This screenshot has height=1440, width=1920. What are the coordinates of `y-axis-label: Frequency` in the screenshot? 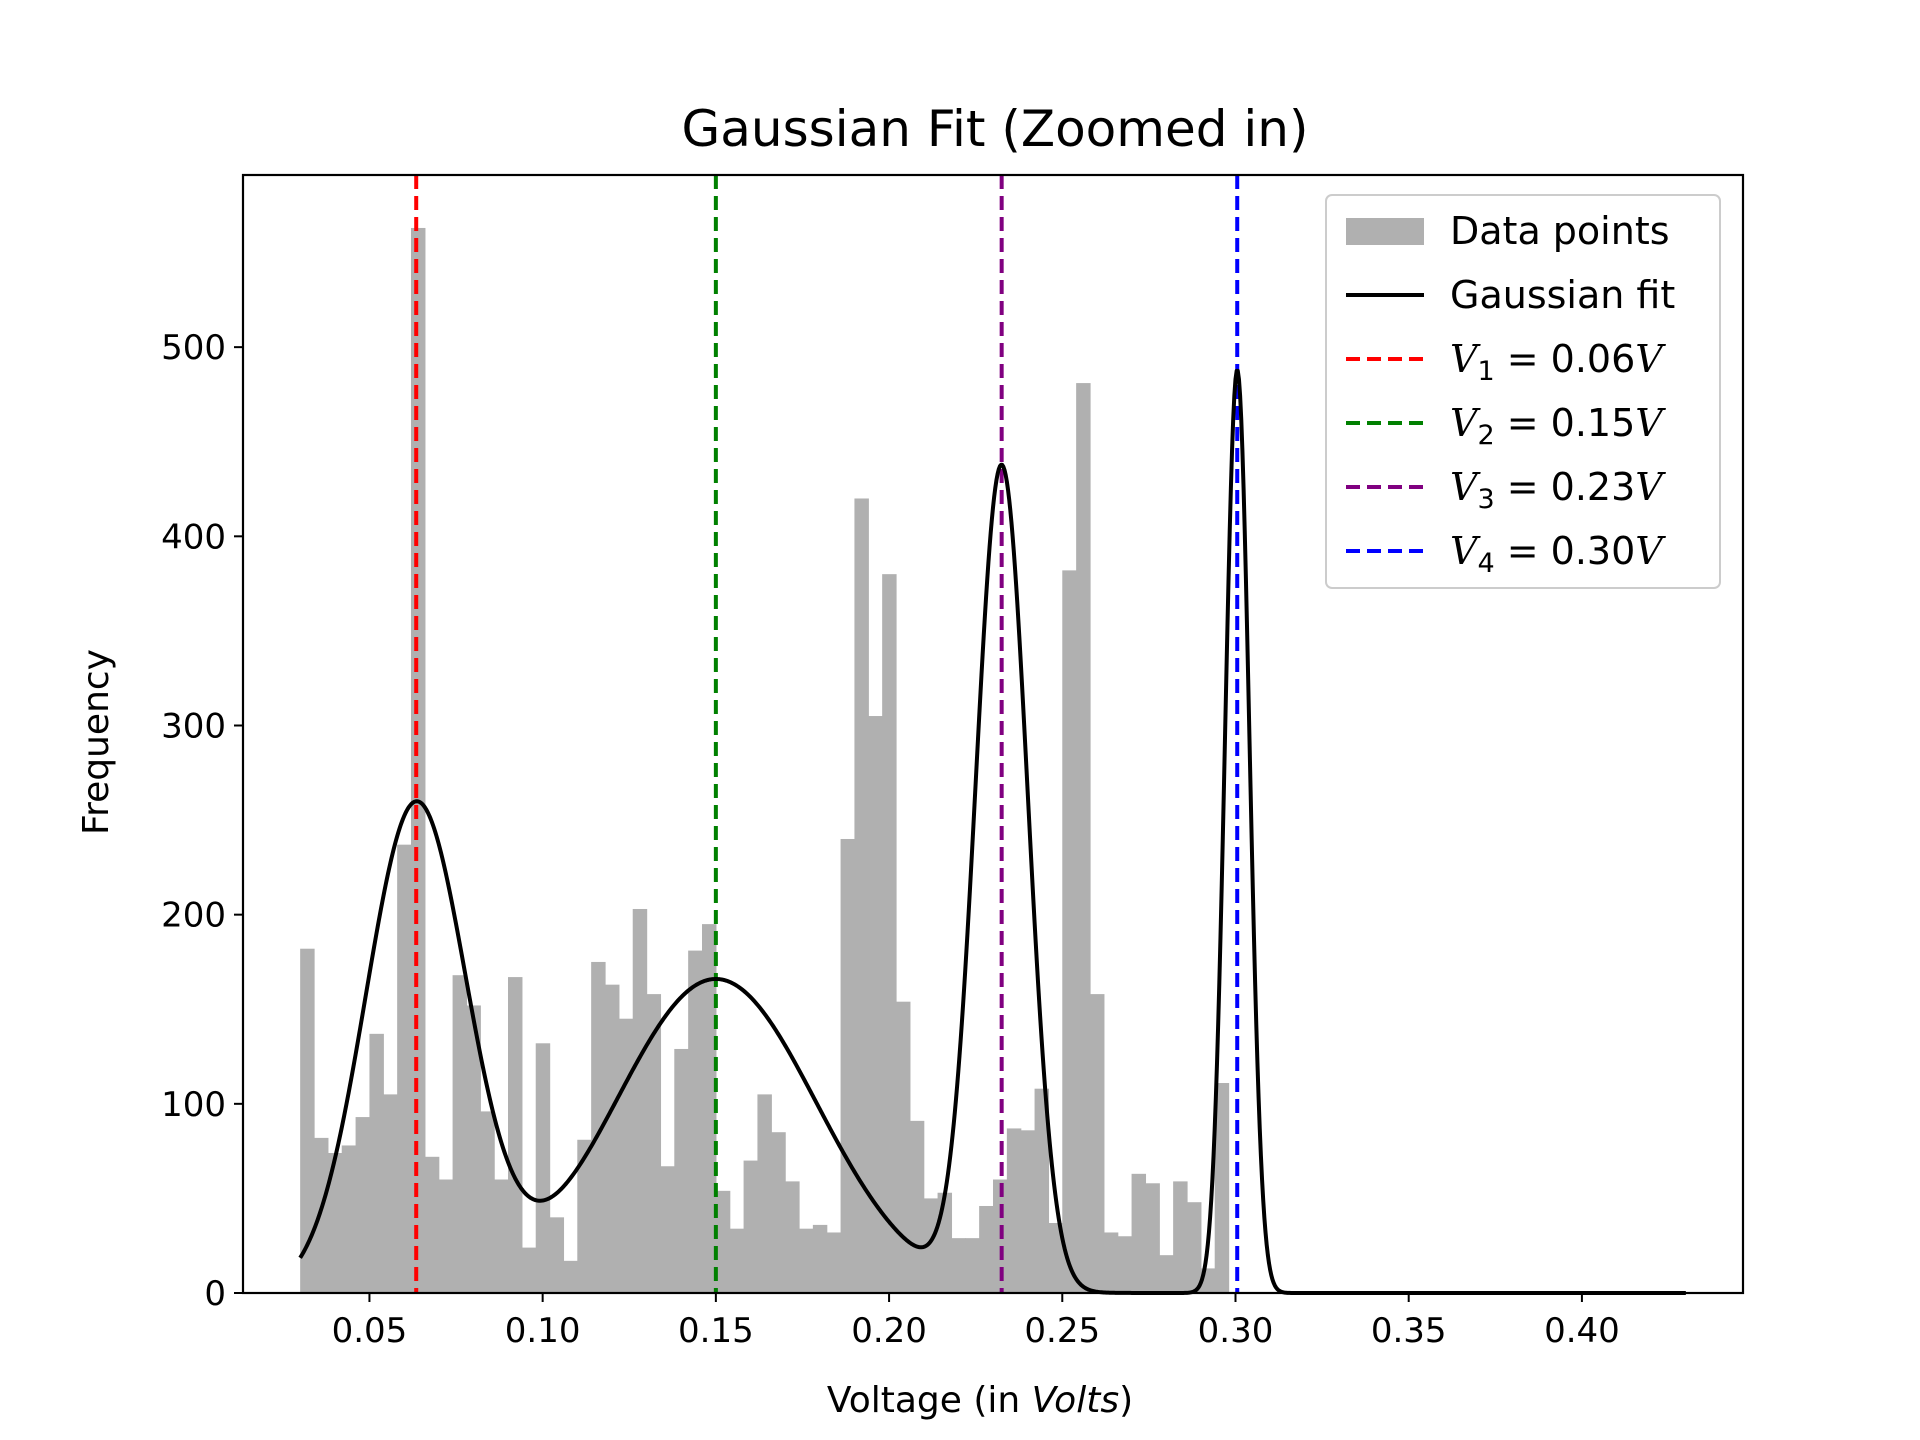 It's located at (96, 742).